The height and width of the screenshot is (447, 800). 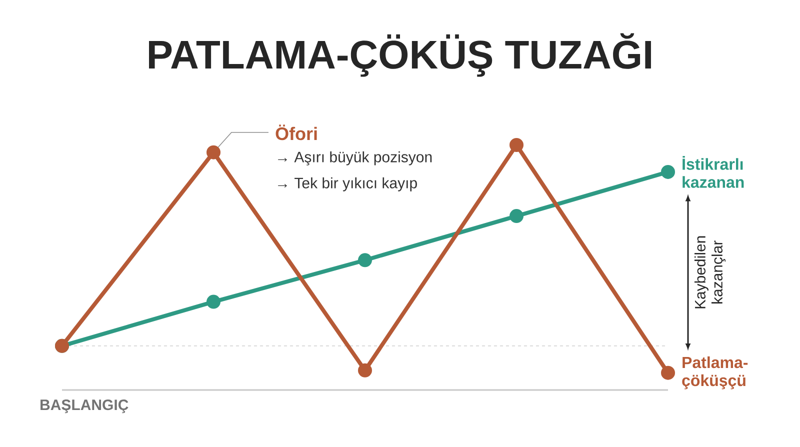 What do you see at coordinates (296, 132) in the screenshot?
I see `text: Öfori` at bounding box center [296, 132].